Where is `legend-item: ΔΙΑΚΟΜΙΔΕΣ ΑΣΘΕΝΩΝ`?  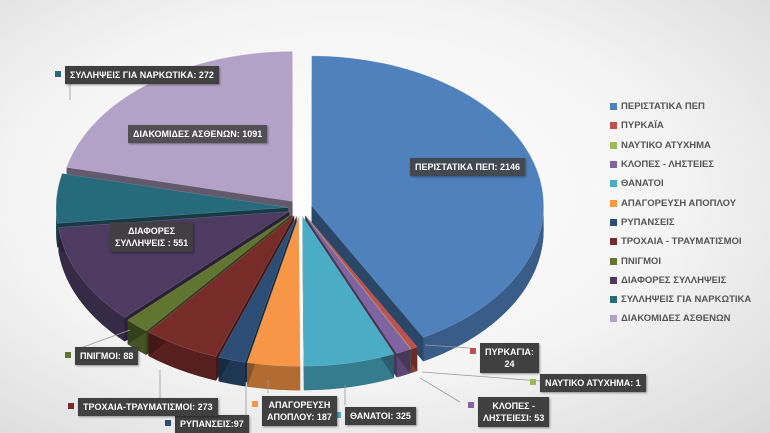 legend-item: ΔΙΑΚΟΜΙΔΕΣ ΑΣΘΕΝΩΝ is located at coordinates (680, 318).